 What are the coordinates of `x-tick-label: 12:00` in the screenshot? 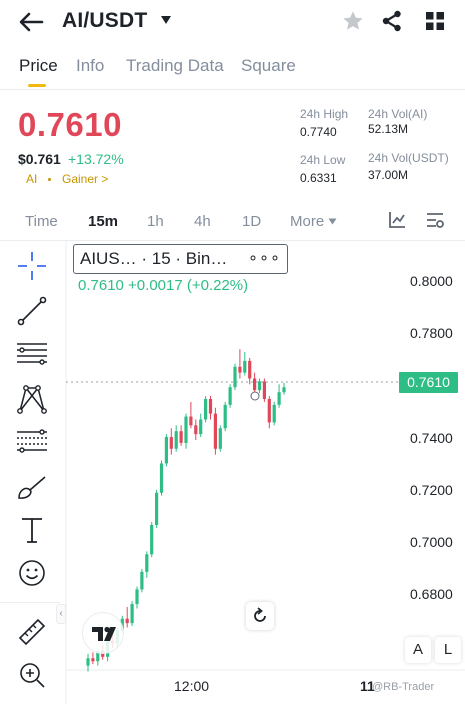 It's located at (192, 686).